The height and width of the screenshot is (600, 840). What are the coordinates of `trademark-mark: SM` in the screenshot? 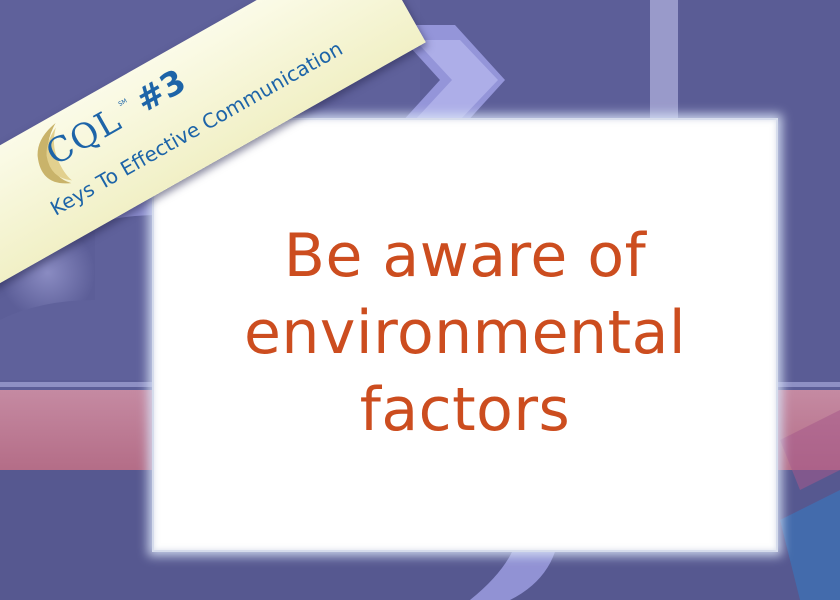 It's located at (123, 102).